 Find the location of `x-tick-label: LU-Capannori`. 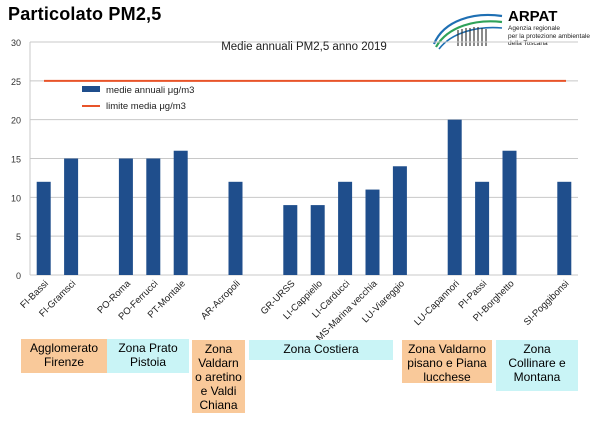

x-tick-label: LU-Capannori is located at coordinates (437, 303).